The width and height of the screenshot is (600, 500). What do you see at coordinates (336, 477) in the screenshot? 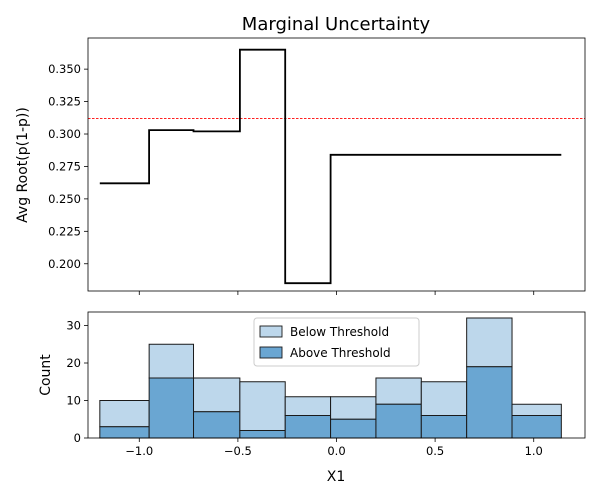
I see `bottom-x-axis-label: X1` at bounding box center [336, 477].